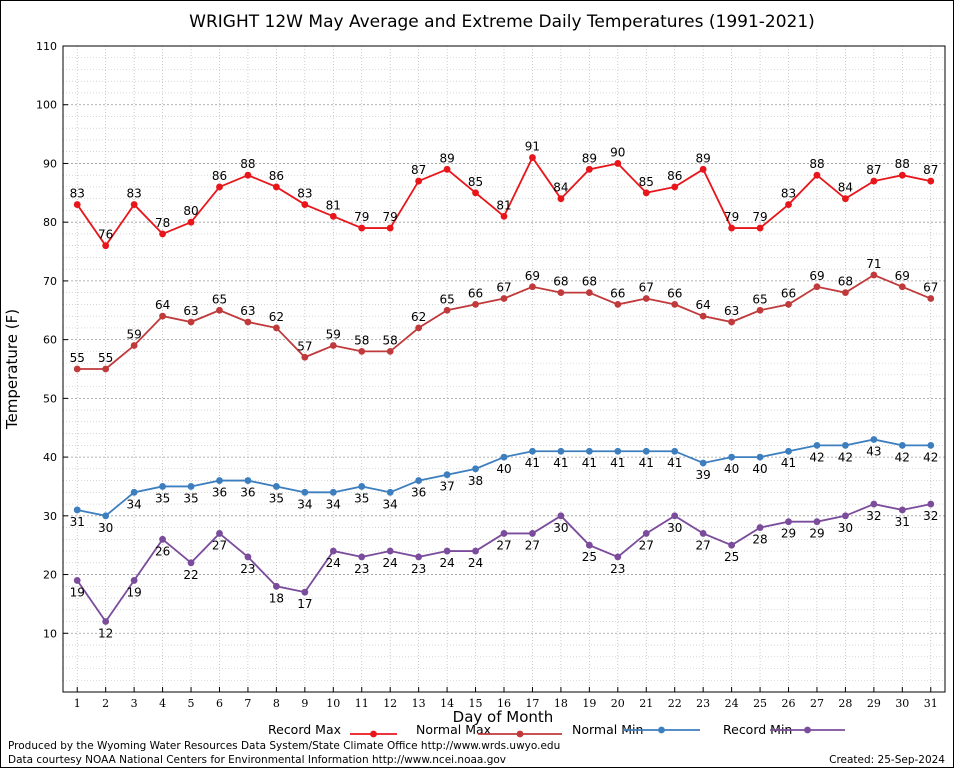 This screenshot has height=768, width=954. What do you see at coordinates (845, 457) in the screenshot?
I see `data-label: 42` at bounding box center [845, 457].